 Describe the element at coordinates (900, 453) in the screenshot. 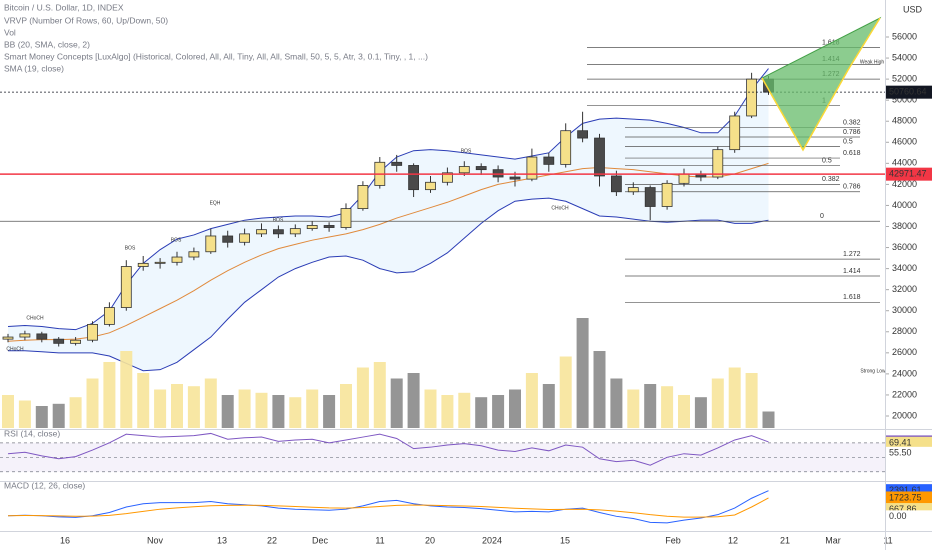

I see `price-badge-label: 55.50` at that location.